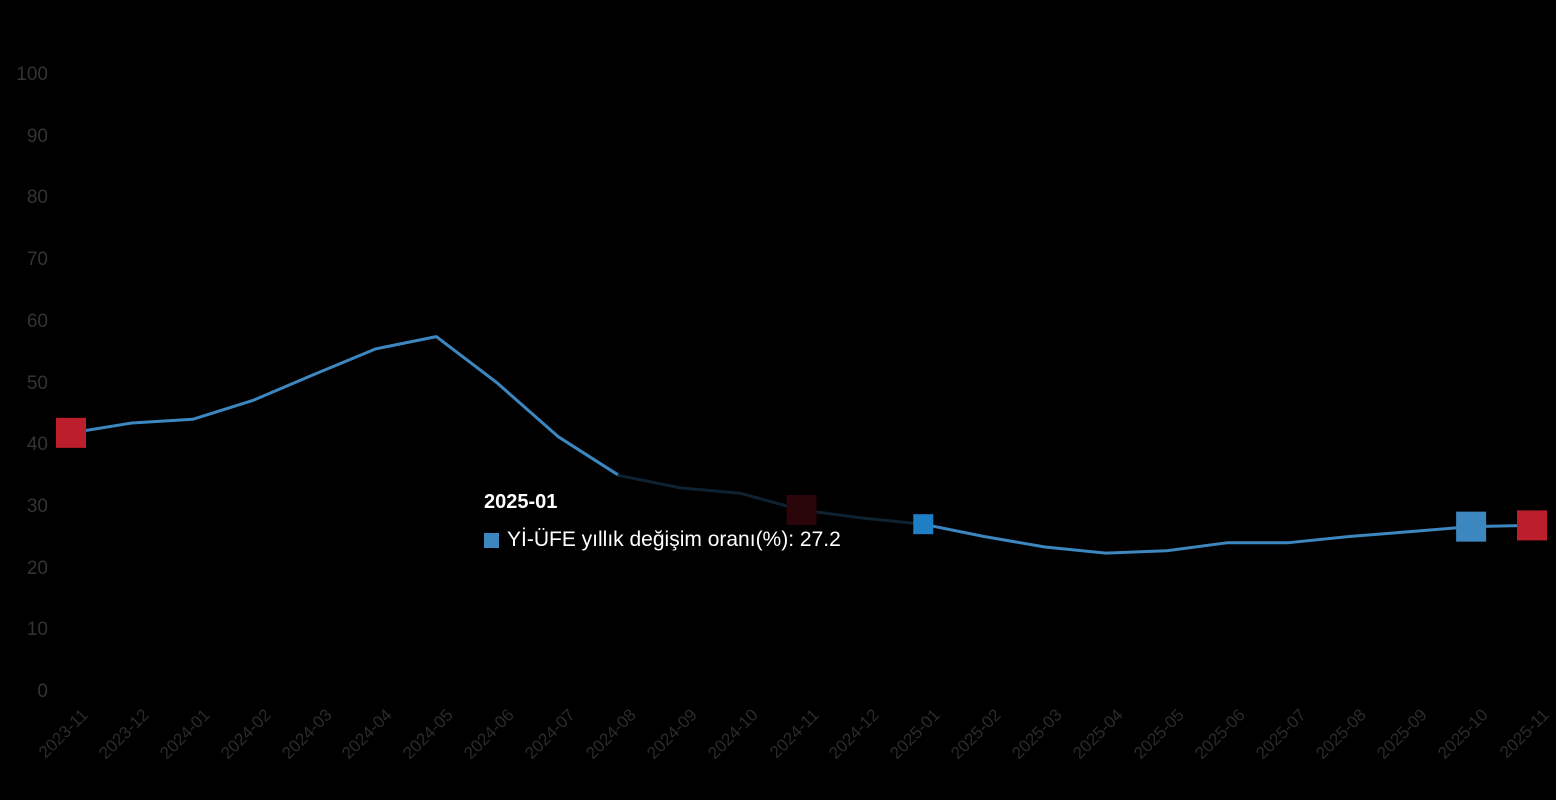 The width and height of the screenshot is (1556, 800). I want to click on y-axis-tick-label: 60, so click(37, 321).